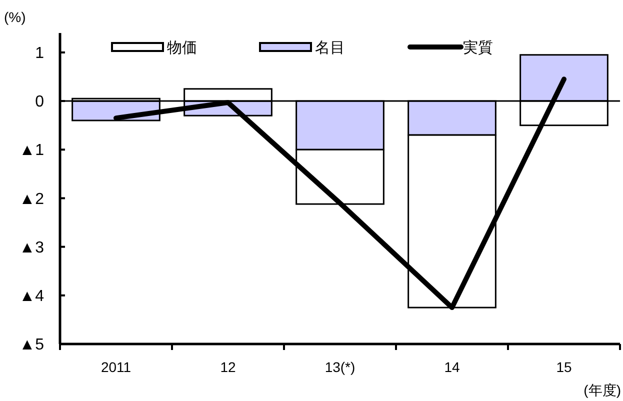 This screenshot has height=401, width=623. I want to click on x-tick-label: 13(*), so click(340, 367).